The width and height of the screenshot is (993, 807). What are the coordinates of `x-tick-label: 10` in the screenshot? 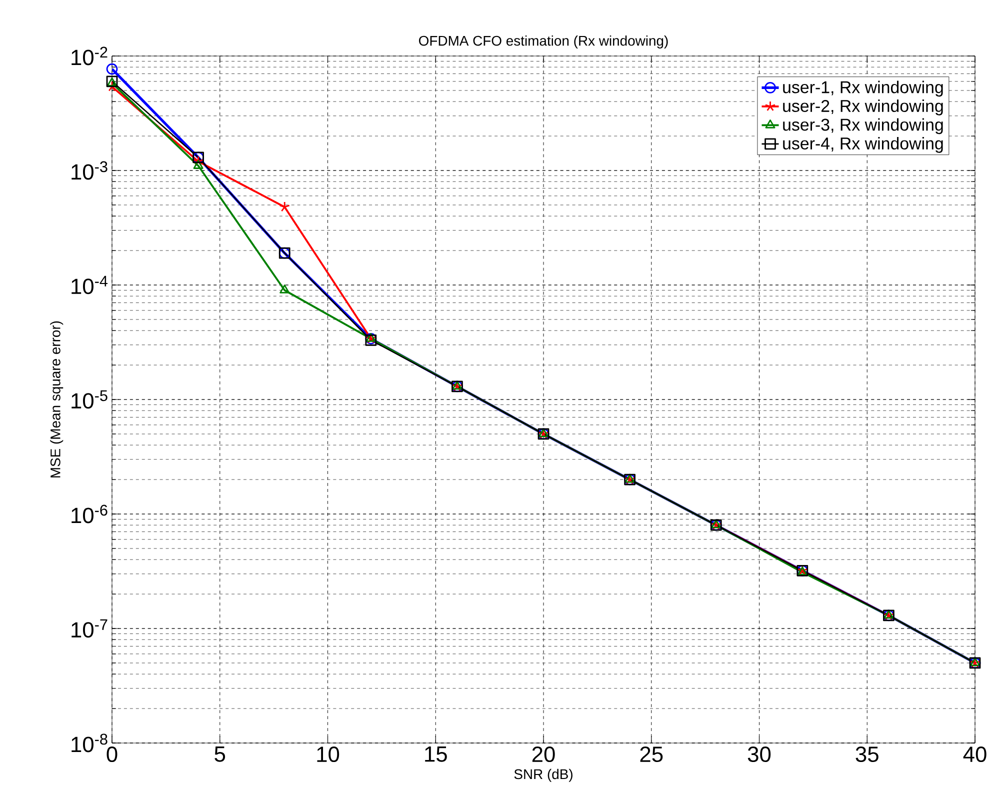 It's located at (328, 754).